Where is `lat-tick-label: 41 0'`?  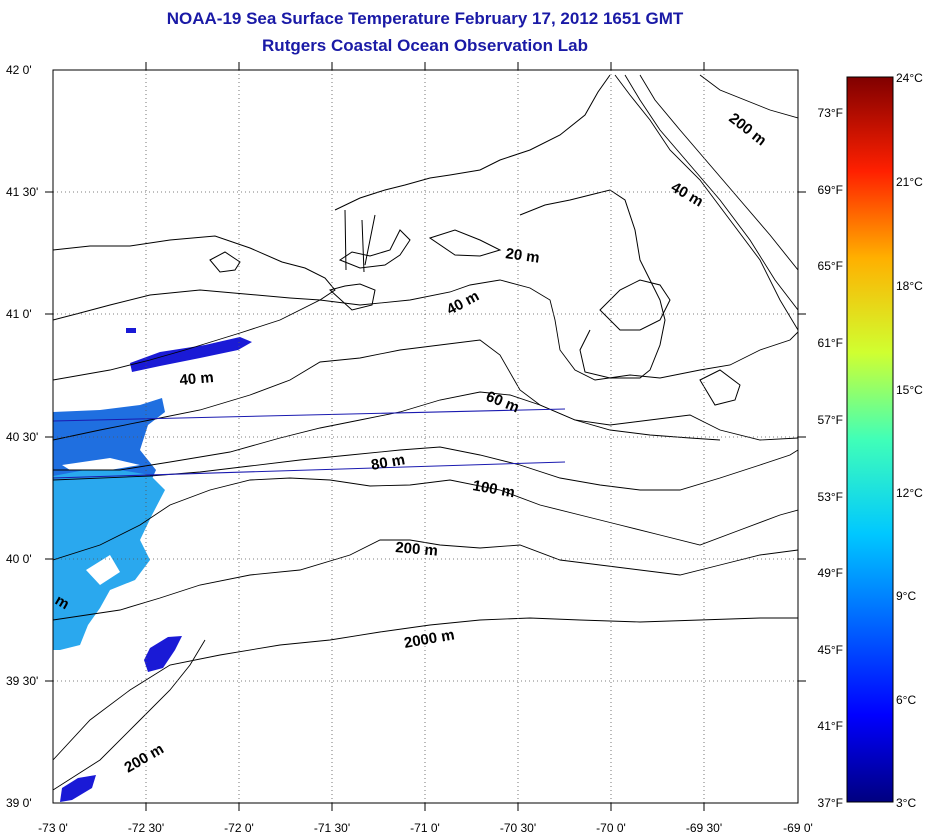 lat-tick-label: 41 0' is located at coordinates (19, 314).